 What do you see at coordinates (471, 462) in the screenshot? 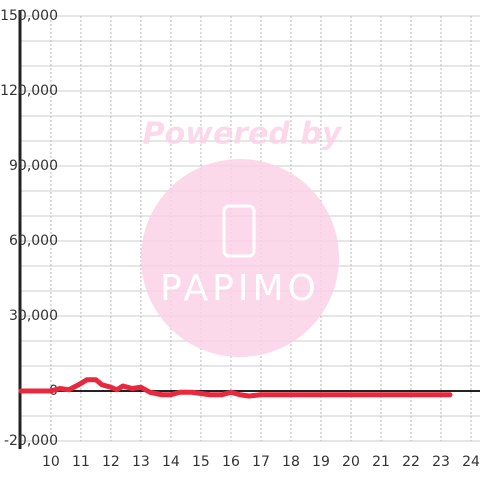
I see `x-tick-label: 24` at bounding box center [471, 462].